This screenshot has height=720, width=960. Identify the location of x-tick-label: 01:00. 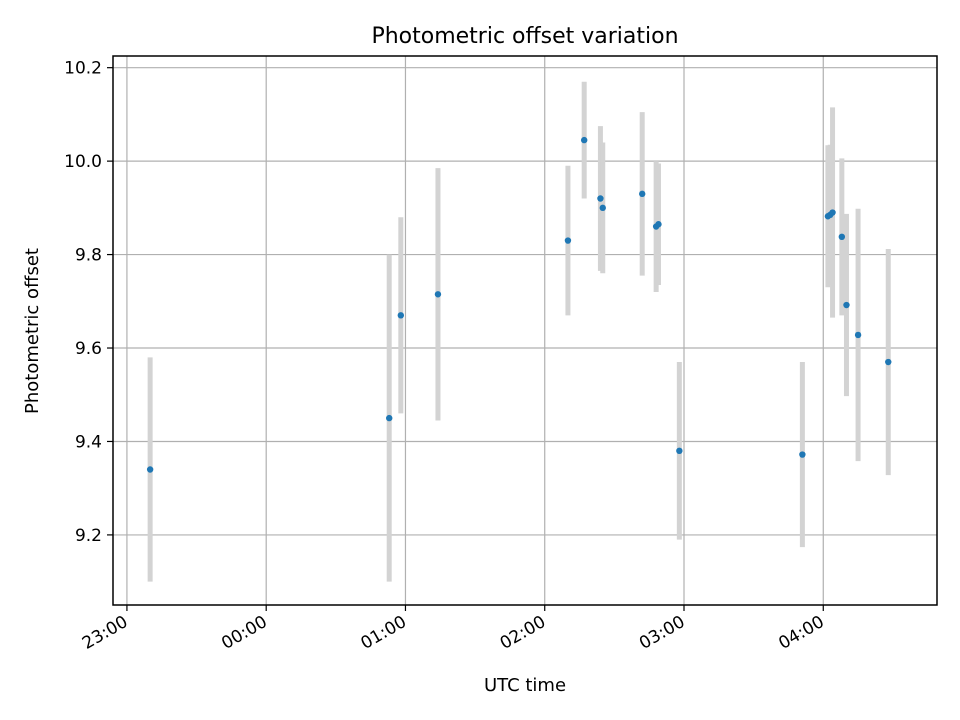
(384, 633).